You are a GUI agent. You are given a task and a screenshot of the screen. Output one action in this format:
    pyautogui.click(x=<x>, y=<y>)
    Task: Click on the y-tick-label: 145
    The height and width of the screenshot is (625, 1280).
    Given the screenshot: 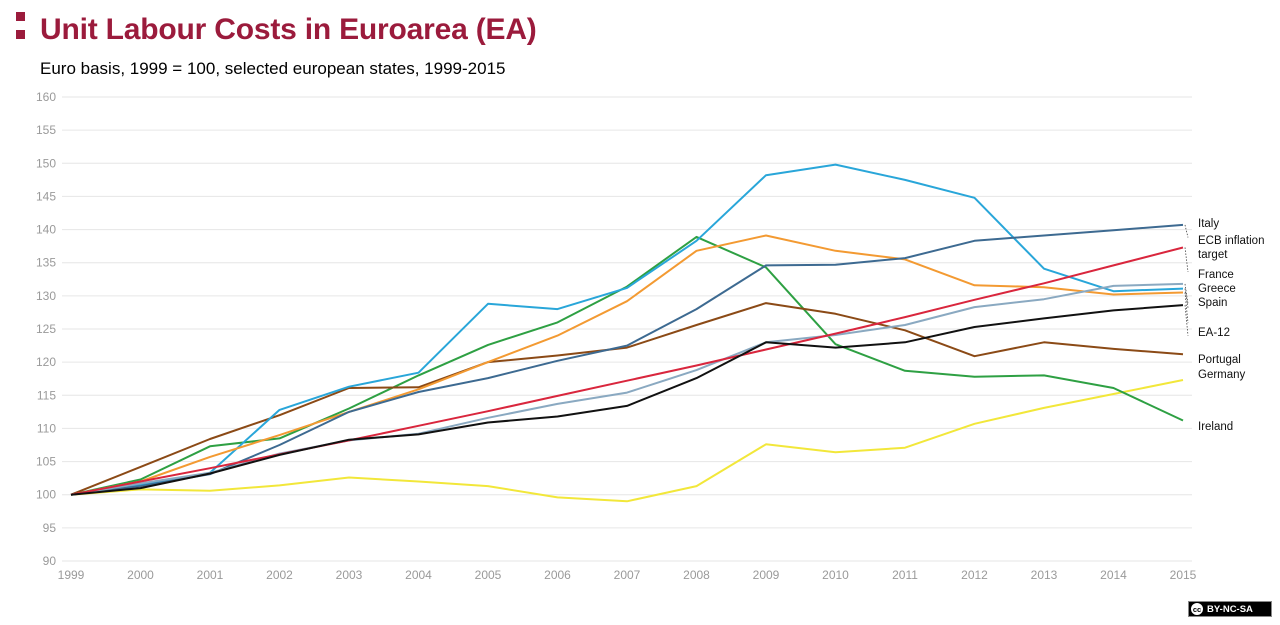 What is the action you would take?
    pyautogui.click(x=46, y=196)
    